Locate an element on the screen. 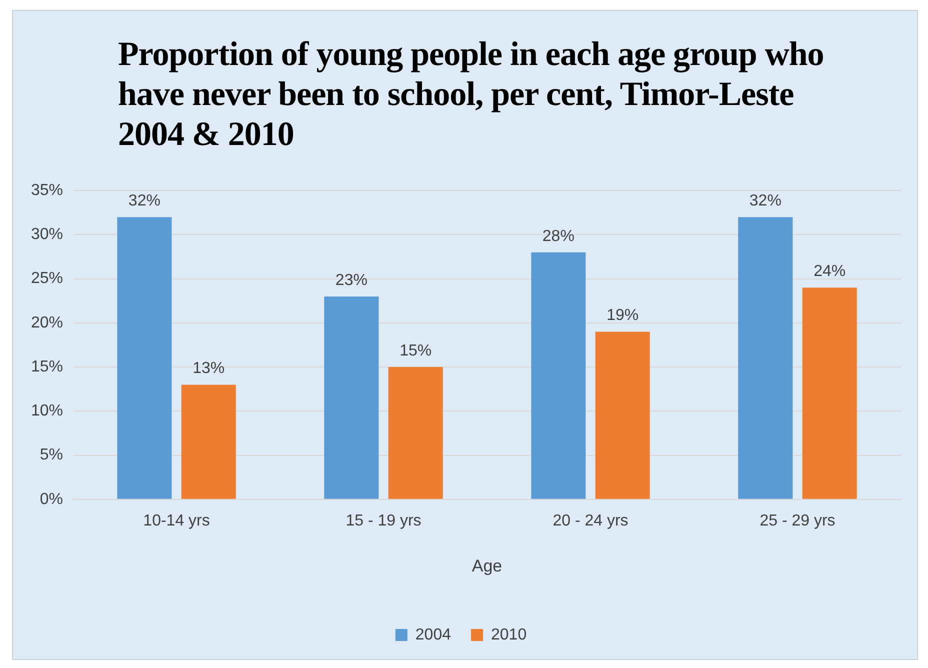 Image resolution: width=928 pixels, height=668 pixels. legend-label: 2004 is located at coordinates (433, 635).